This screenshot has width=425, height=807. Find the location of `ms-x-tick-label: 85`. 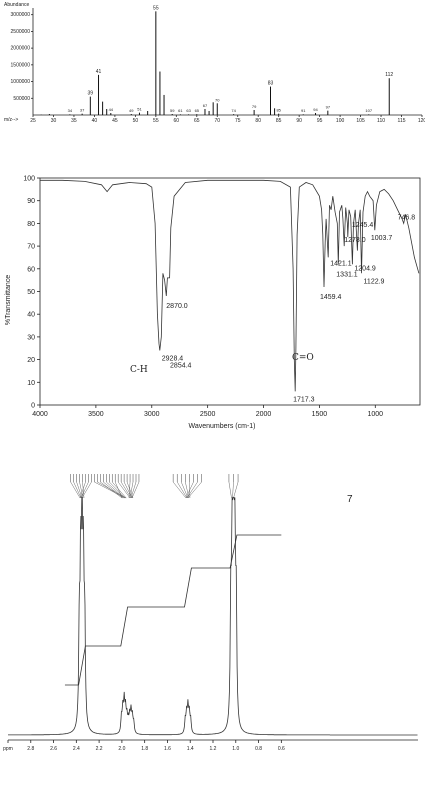

ms-x-tick-label: 85 is located at coordinates (279, 121).